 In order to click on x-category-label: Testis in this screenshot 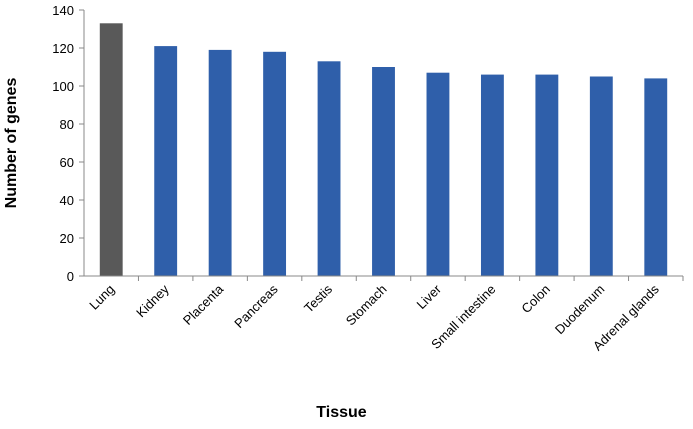, I will do `click(318, 298)`.